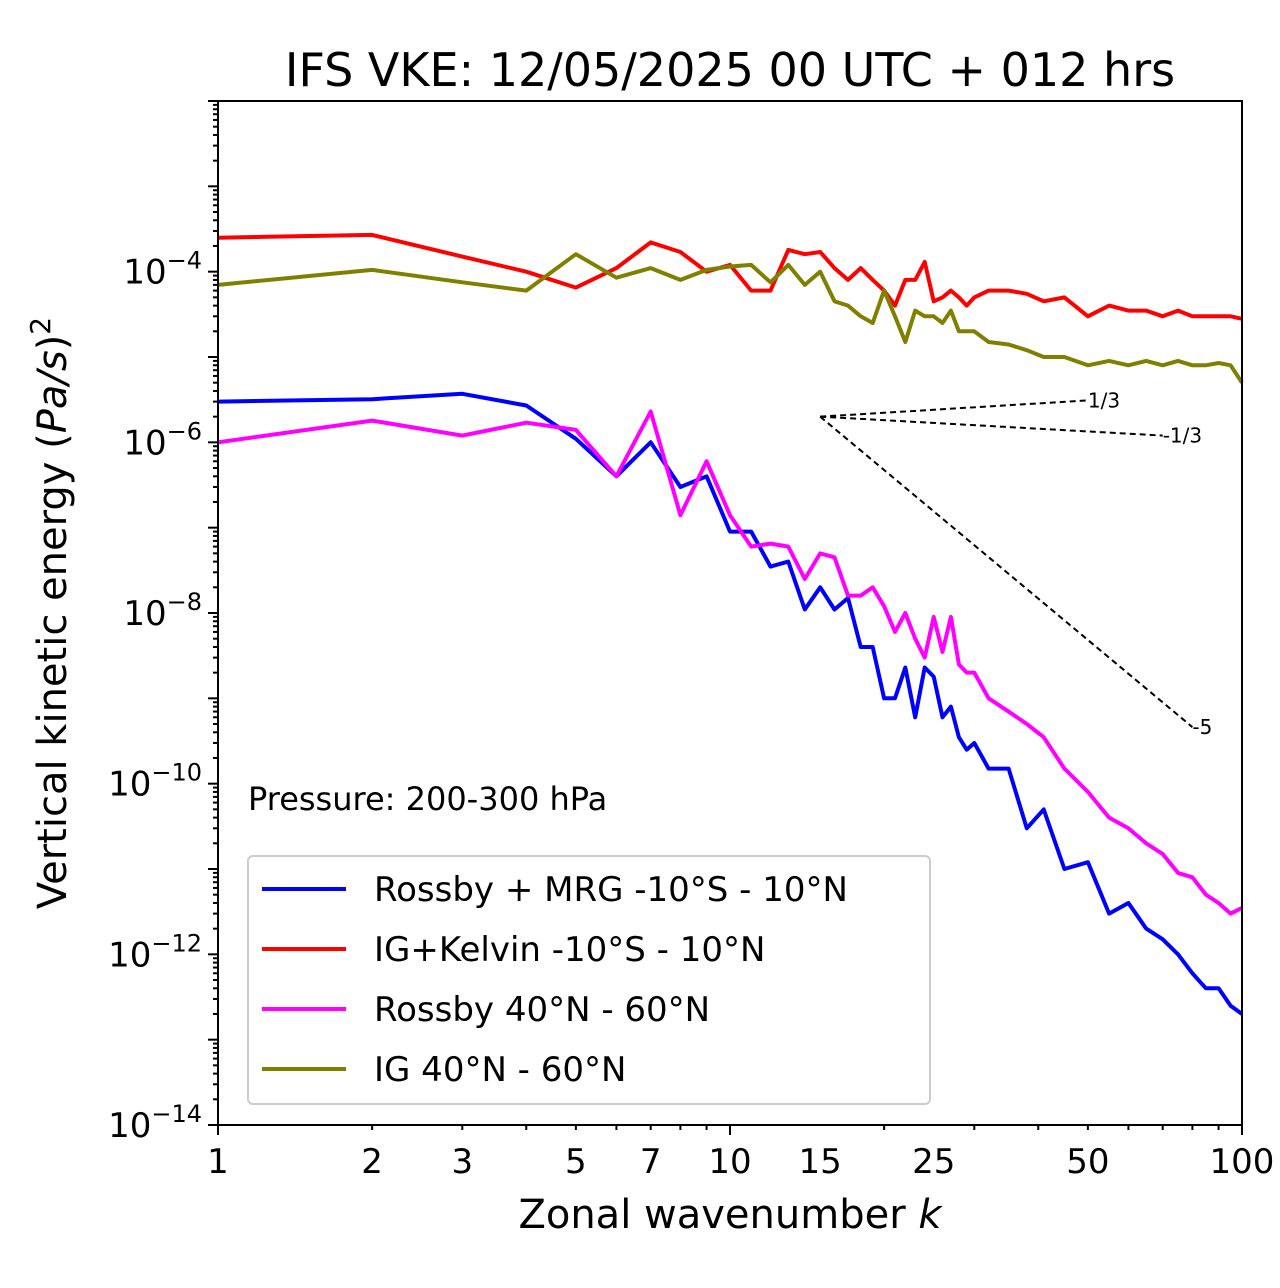 The image size is (1280, 1288). Describe the element at coordinates (500, 1070) in the screenshot. I see `legend-label-4: IG 40°N - 60°N` at that location.